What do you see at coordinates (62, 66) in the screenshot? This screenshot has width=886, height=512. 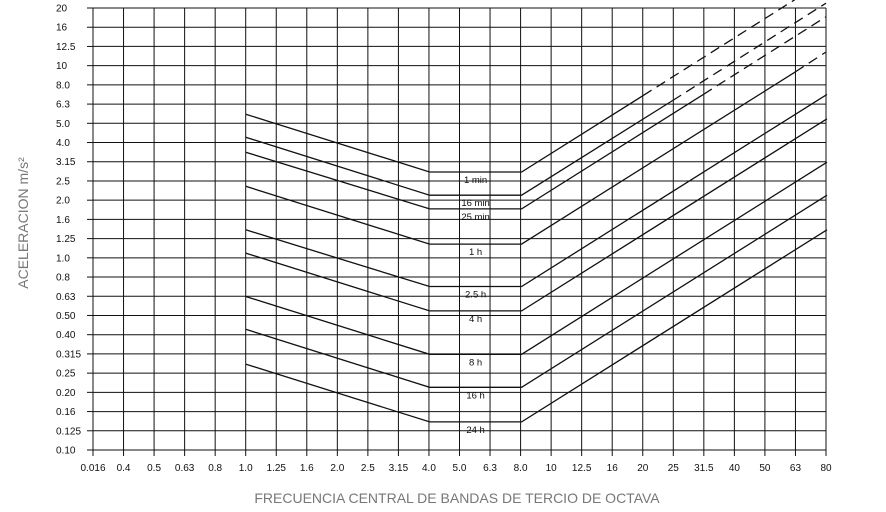 I see `y-tick-label: 10` at bounding box center [62, 66].